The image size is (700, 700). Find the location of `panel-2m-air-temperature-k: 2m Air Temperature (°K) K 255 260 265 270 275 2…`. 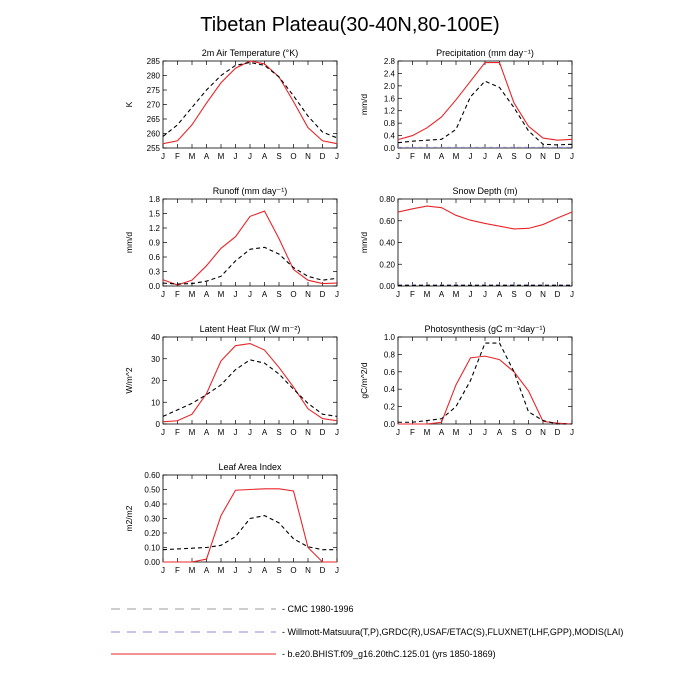

panel-2m-air-temperature-k: 2m Air Temperature (°K) K 255 260 265 270 275 2… is located at coordinates (231, 104).